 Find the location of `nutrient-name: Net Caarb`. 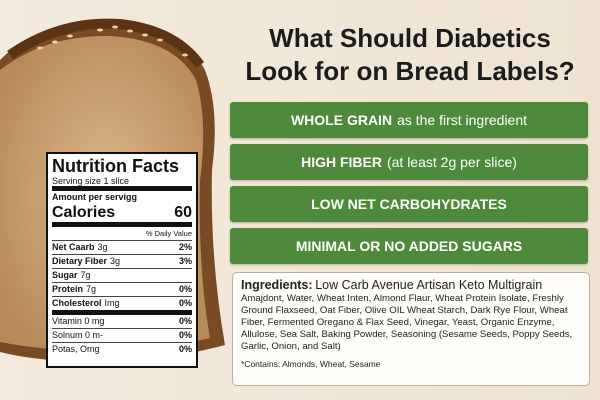

nutrient-name: Net Caarb is located at coordinates (73, 247).